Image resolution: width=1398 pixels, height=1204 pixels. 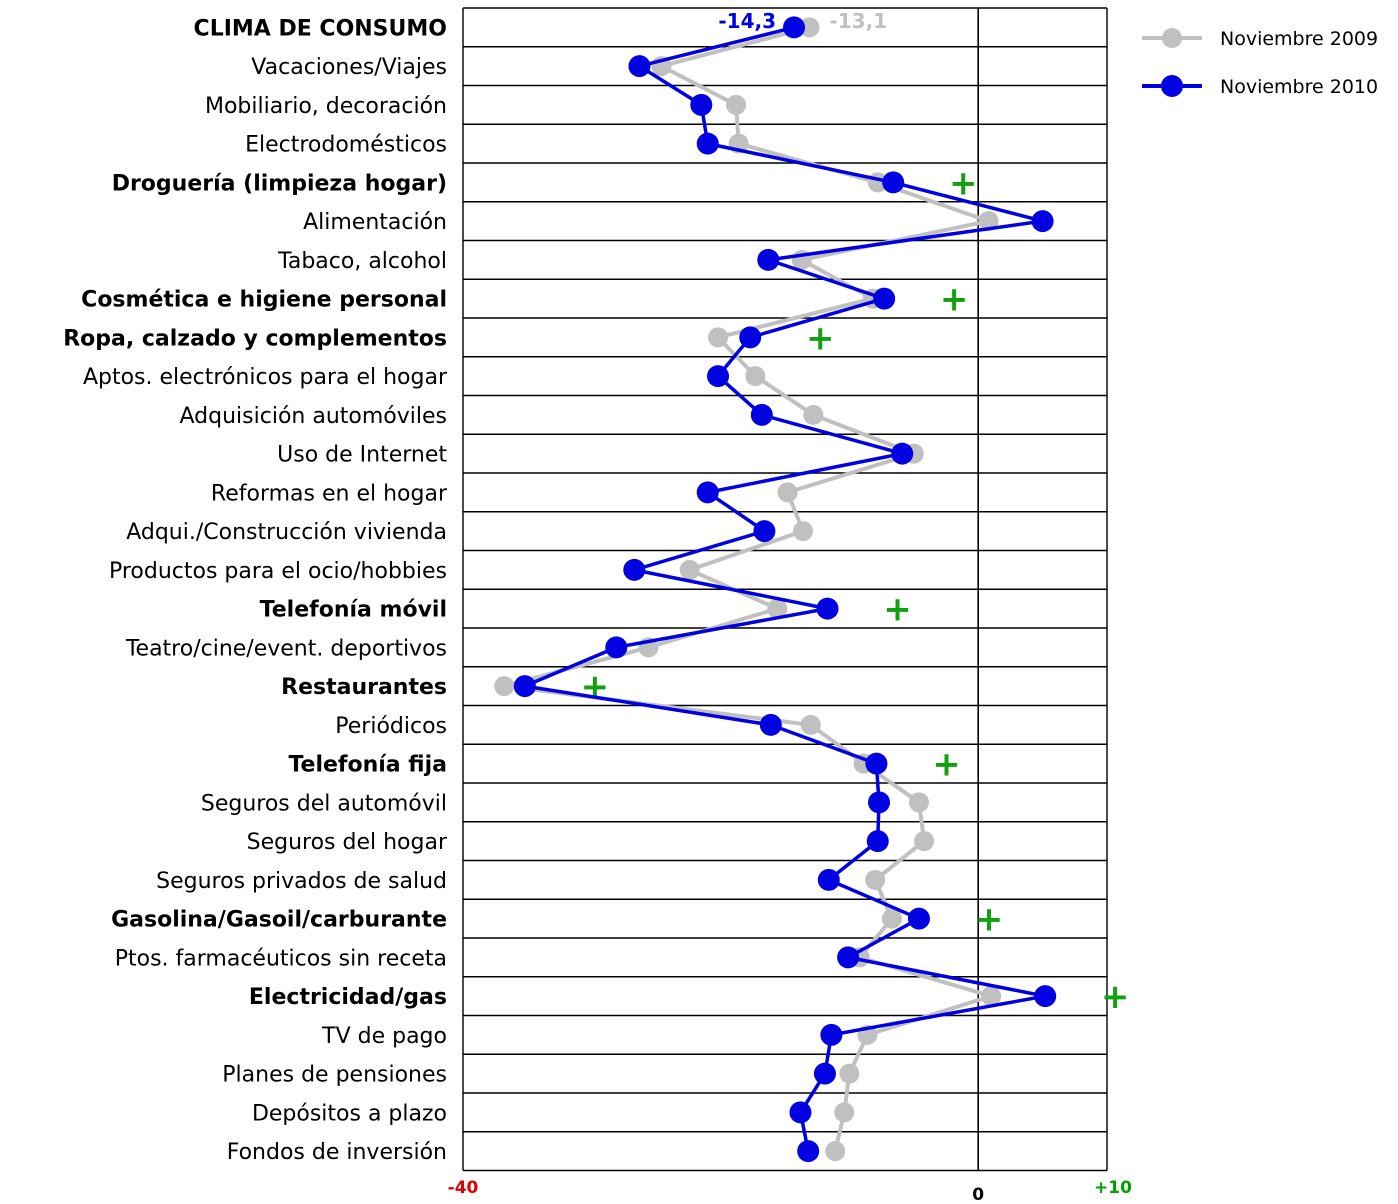 I want to click on category-label: Planes de pensiones, so click(x=334, y=1075).